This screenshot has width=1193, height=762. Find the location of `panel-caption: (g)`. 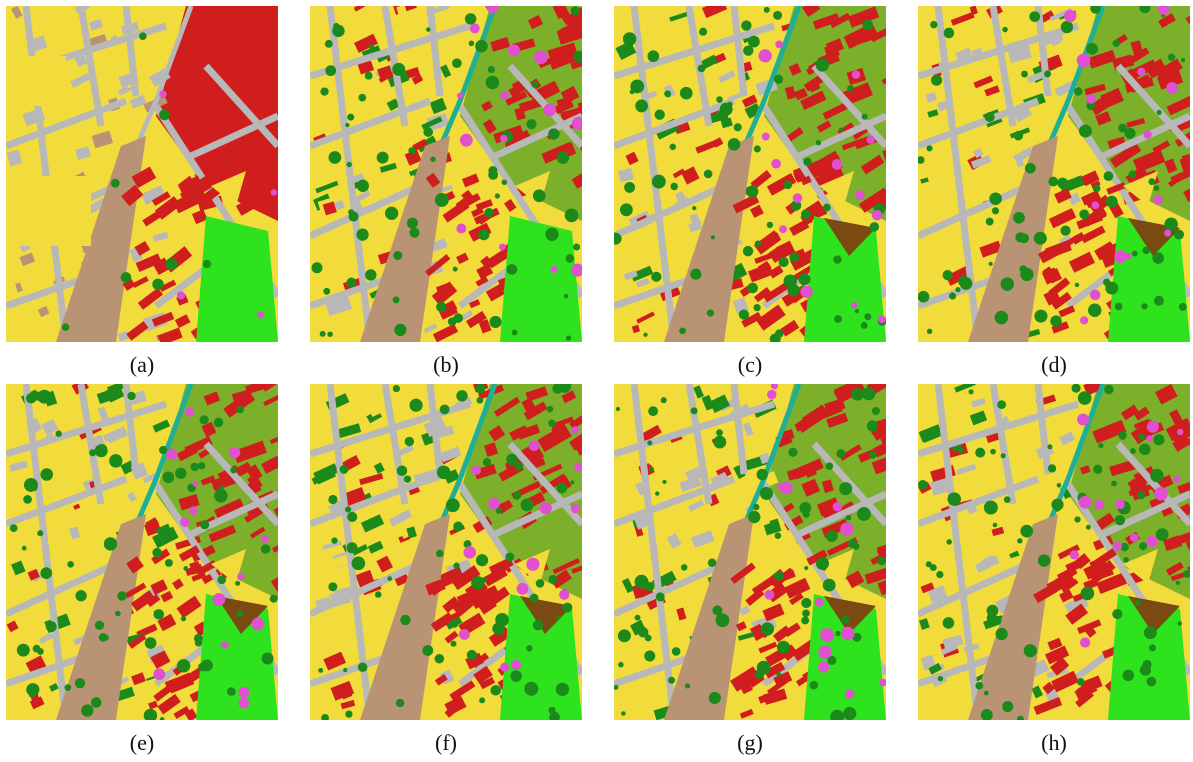

panel-caption: (g) is located at coordinates (750, 742).